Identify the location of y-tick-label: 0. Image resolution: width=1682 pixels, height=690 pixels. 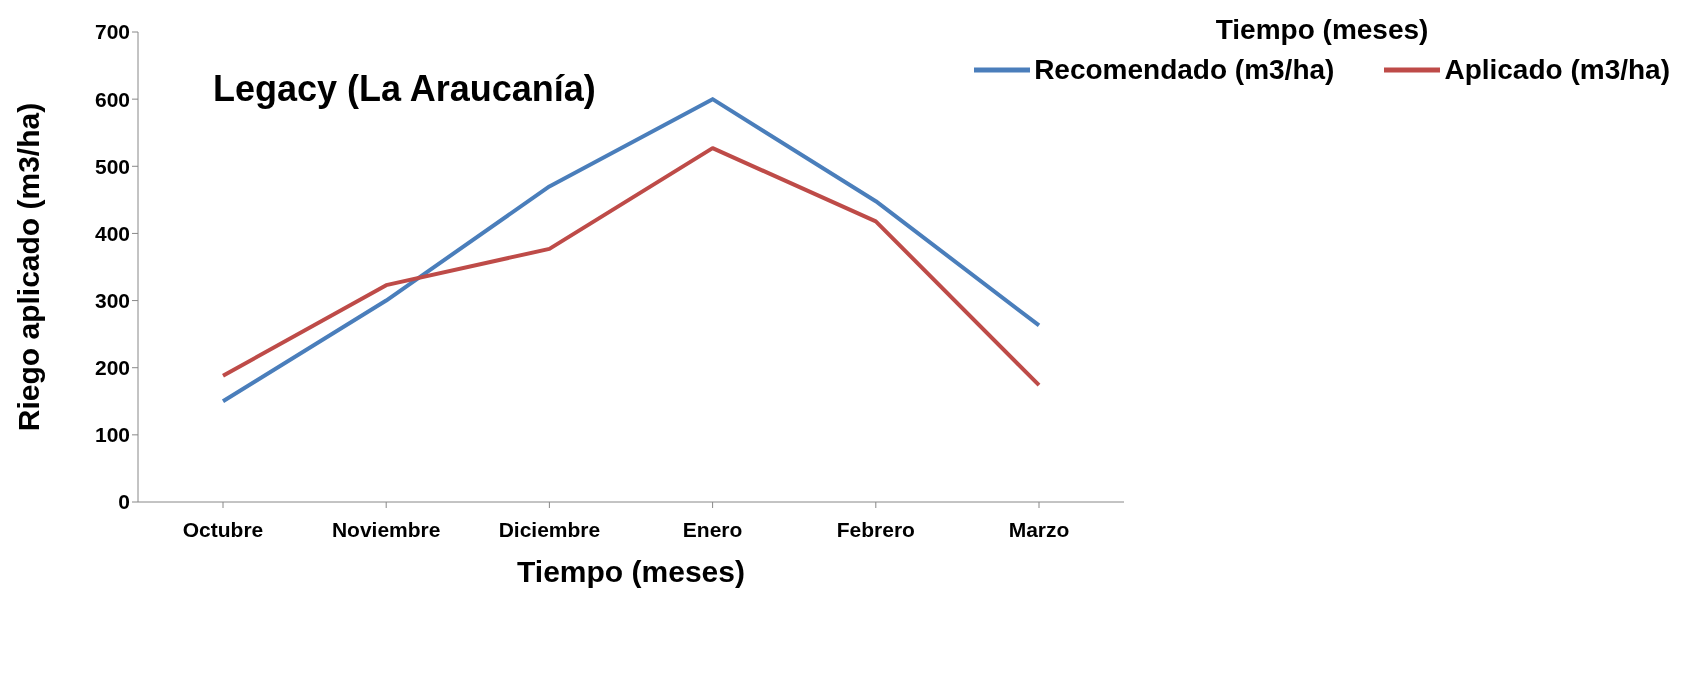
(124, 502).